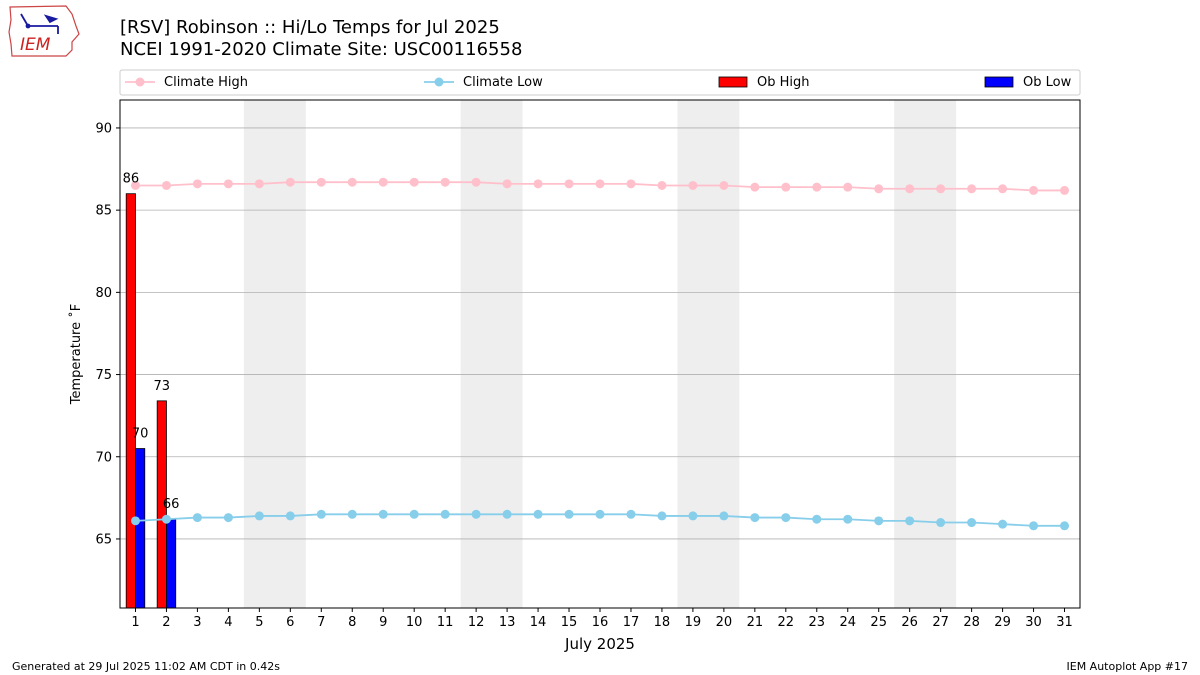 The width and height of the screenshot is (1200, 675). I want to click on x-tick-label: 30, so click(1033, 622).